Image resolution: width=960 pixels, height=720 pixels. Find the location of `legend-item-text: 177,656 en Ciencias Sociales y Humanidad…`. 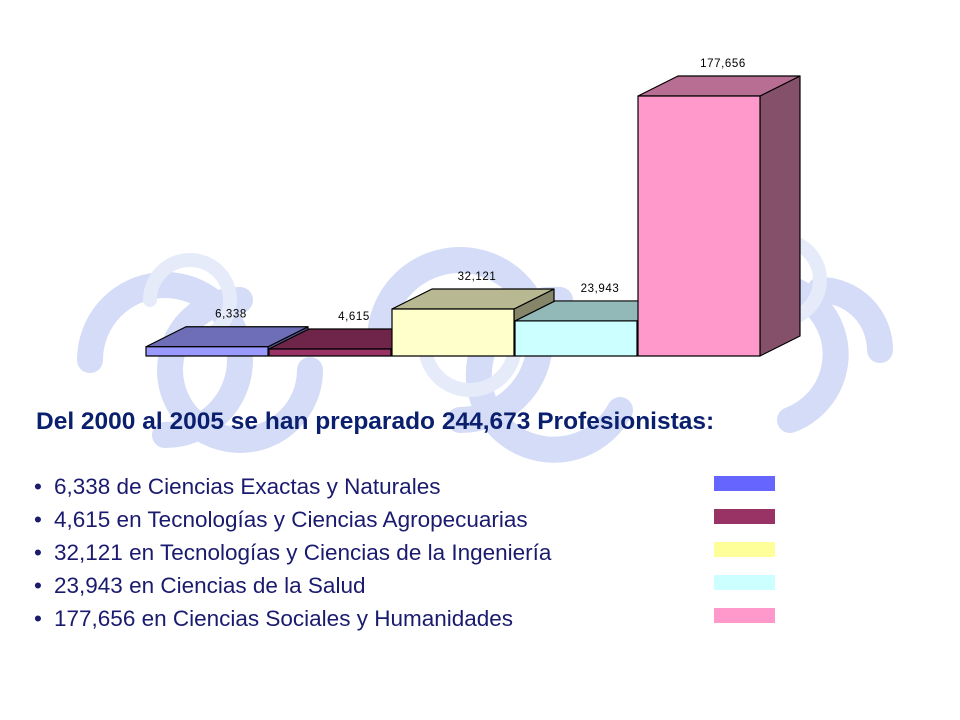

legend-item-text: 177,656 en Ciencias Sociales y Humanidad… is located at coordinates (284, 618).